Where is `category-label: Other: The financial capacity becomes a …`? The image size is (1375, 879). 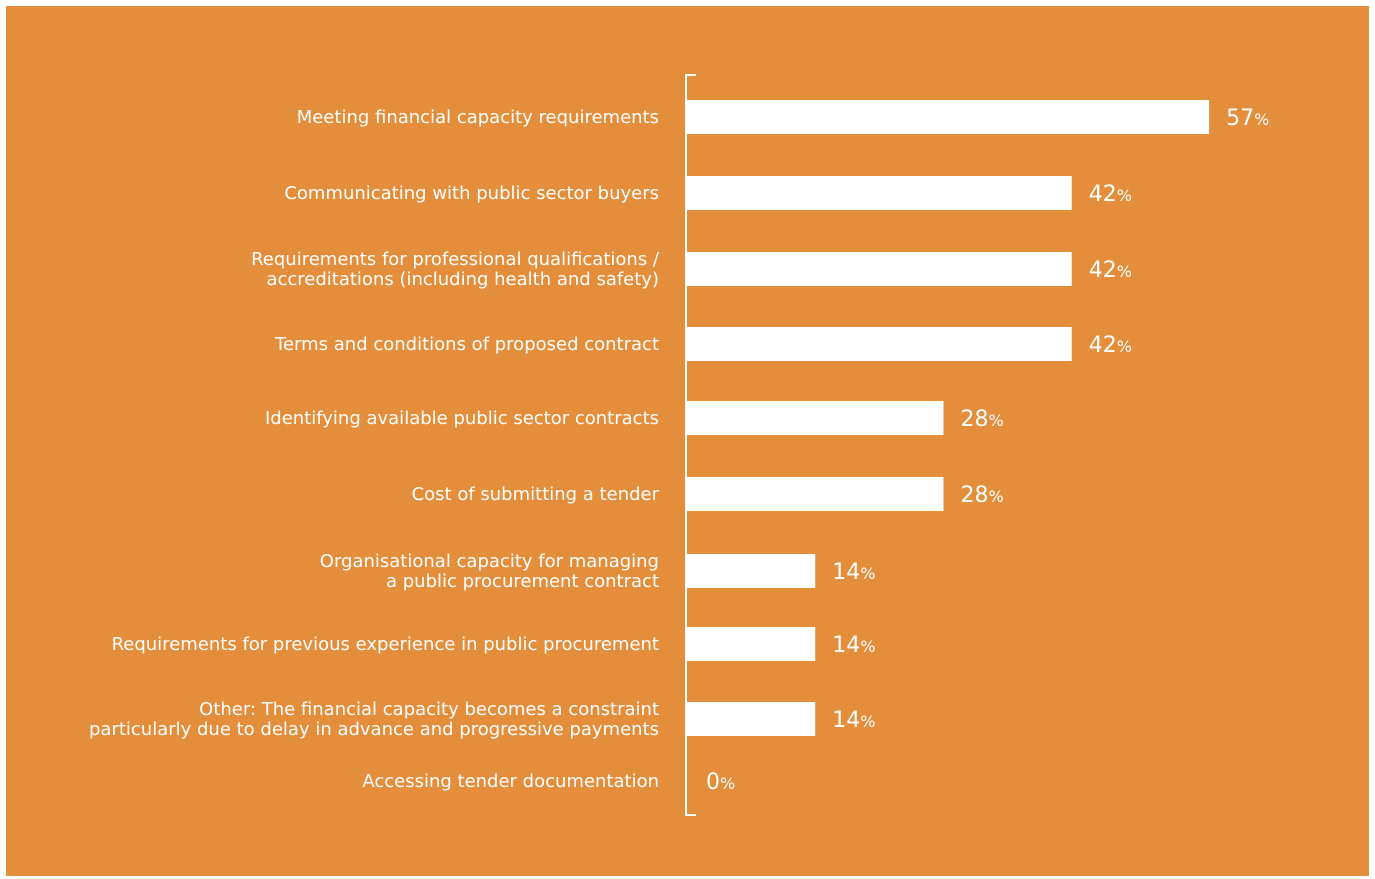
category-label: Other: The financial capacity becomes a … is located at coordinates (374, 719).